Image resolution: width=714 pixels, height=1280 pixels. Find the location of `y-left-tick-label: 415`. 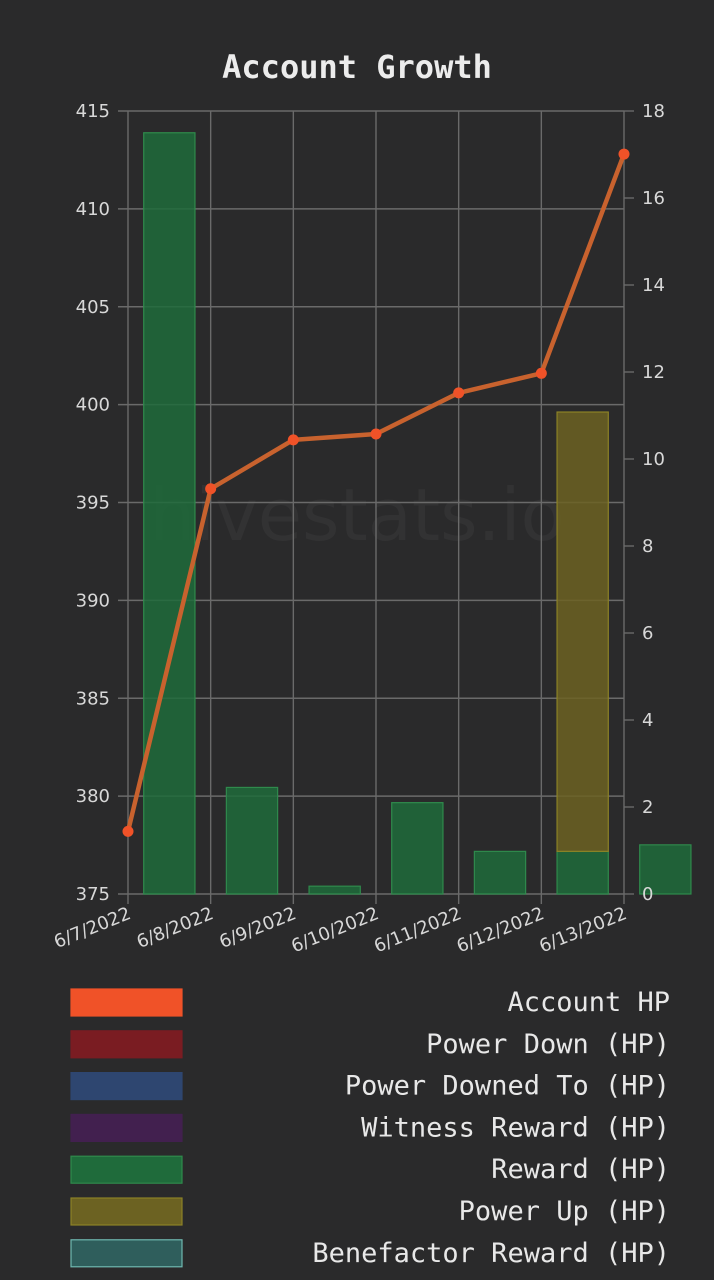

y-left-tick-label: 415 is located at coordinates (93, 111).